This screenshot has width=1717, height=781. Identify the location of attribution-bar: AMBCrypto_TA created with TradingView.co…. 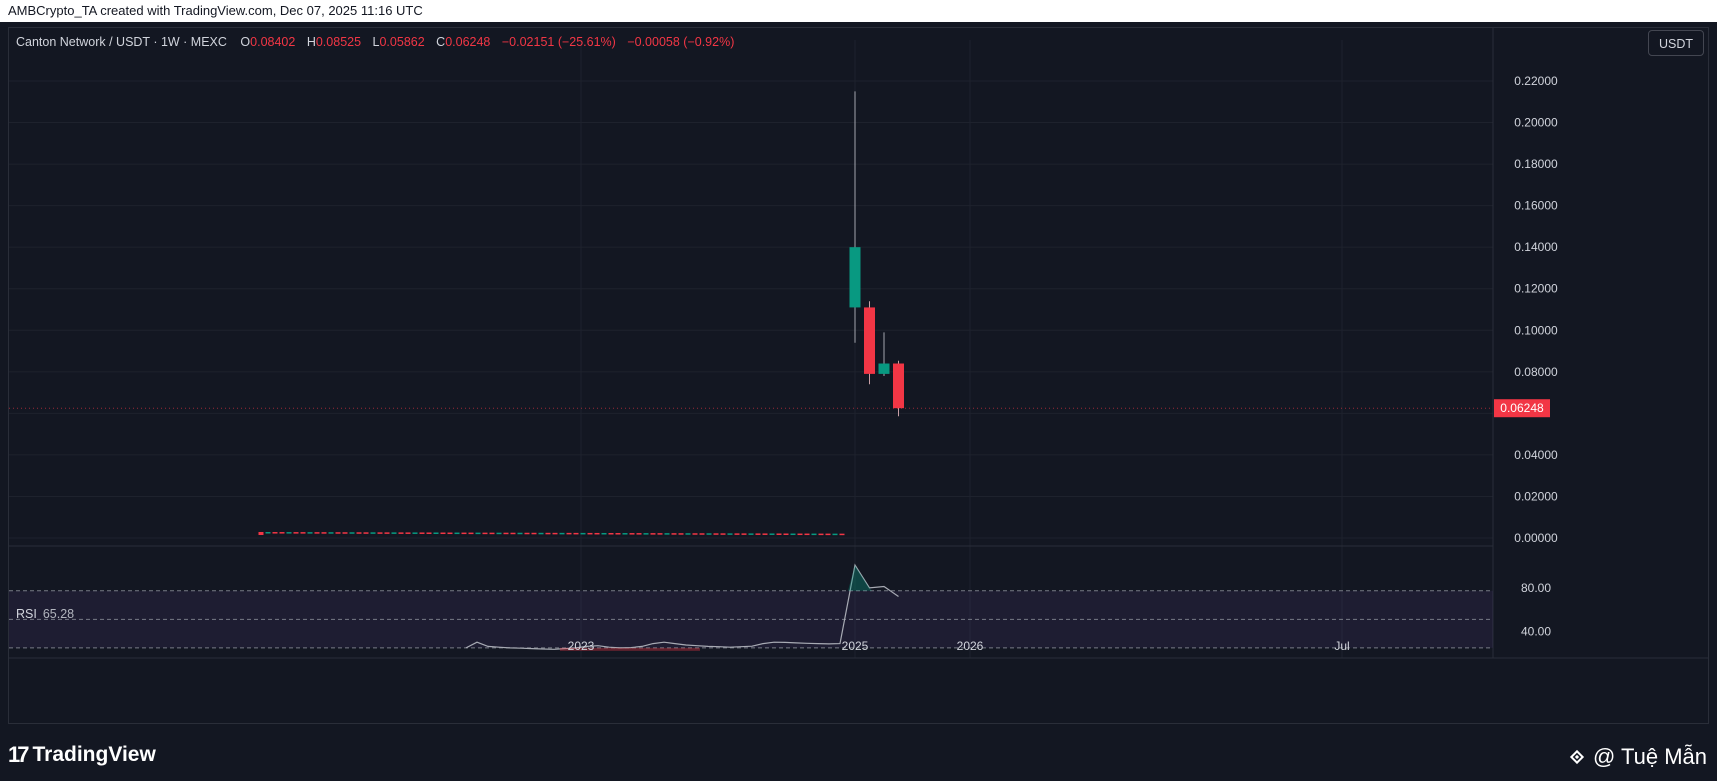
(858, 11).